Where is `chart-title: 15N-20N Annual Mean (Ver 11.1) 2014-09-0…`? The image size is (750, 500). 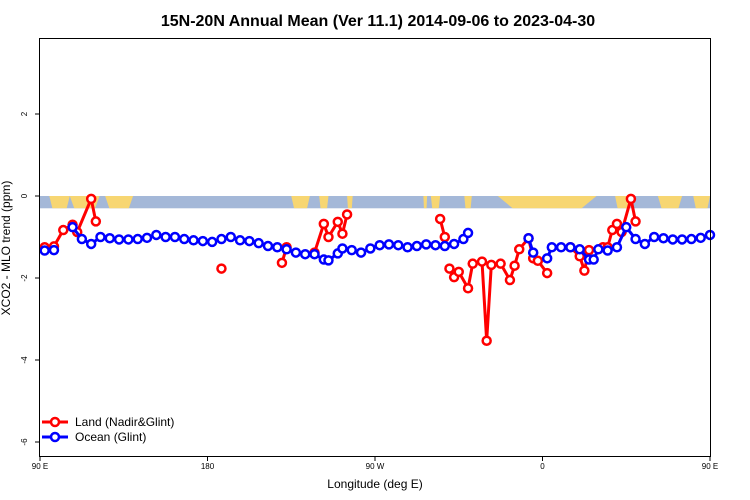 chart-title: 15N-20N Annual Mean (Ver 11.1) 2014-09-0… is located at coordinates (378, 21).